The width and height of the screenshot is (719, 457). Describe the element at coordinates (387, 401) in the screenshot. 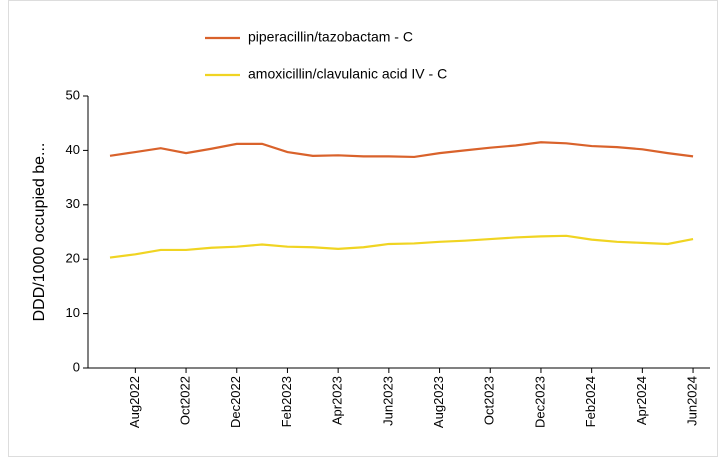

I see `x-tick-label: Jun2023` at that location.